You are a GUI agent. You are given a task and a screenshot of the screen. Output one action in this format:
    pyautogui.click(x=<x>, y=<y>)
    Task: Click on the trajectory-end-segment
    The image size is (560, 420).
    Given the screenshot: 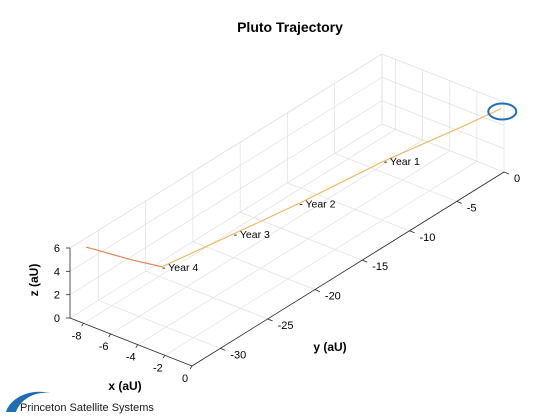 What is the action you would take?
    pyautogui.click(x=124, y=257)
    